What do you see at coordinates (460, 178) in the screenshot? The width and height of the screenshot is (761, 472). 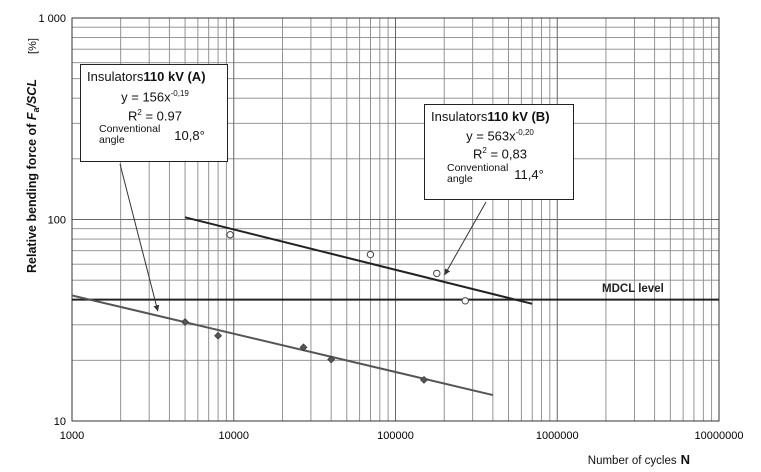 I see `annotation-b-conv-line2: angle` at bounding box center [460, 178].